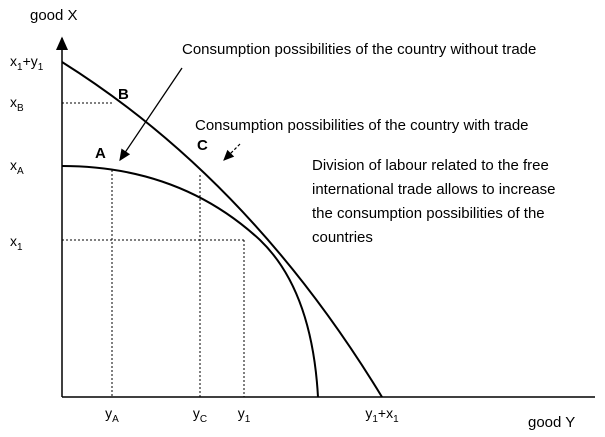  Describe the element at coordinates (202, 145) in the screenshot. I see `point-label: C` at that location.